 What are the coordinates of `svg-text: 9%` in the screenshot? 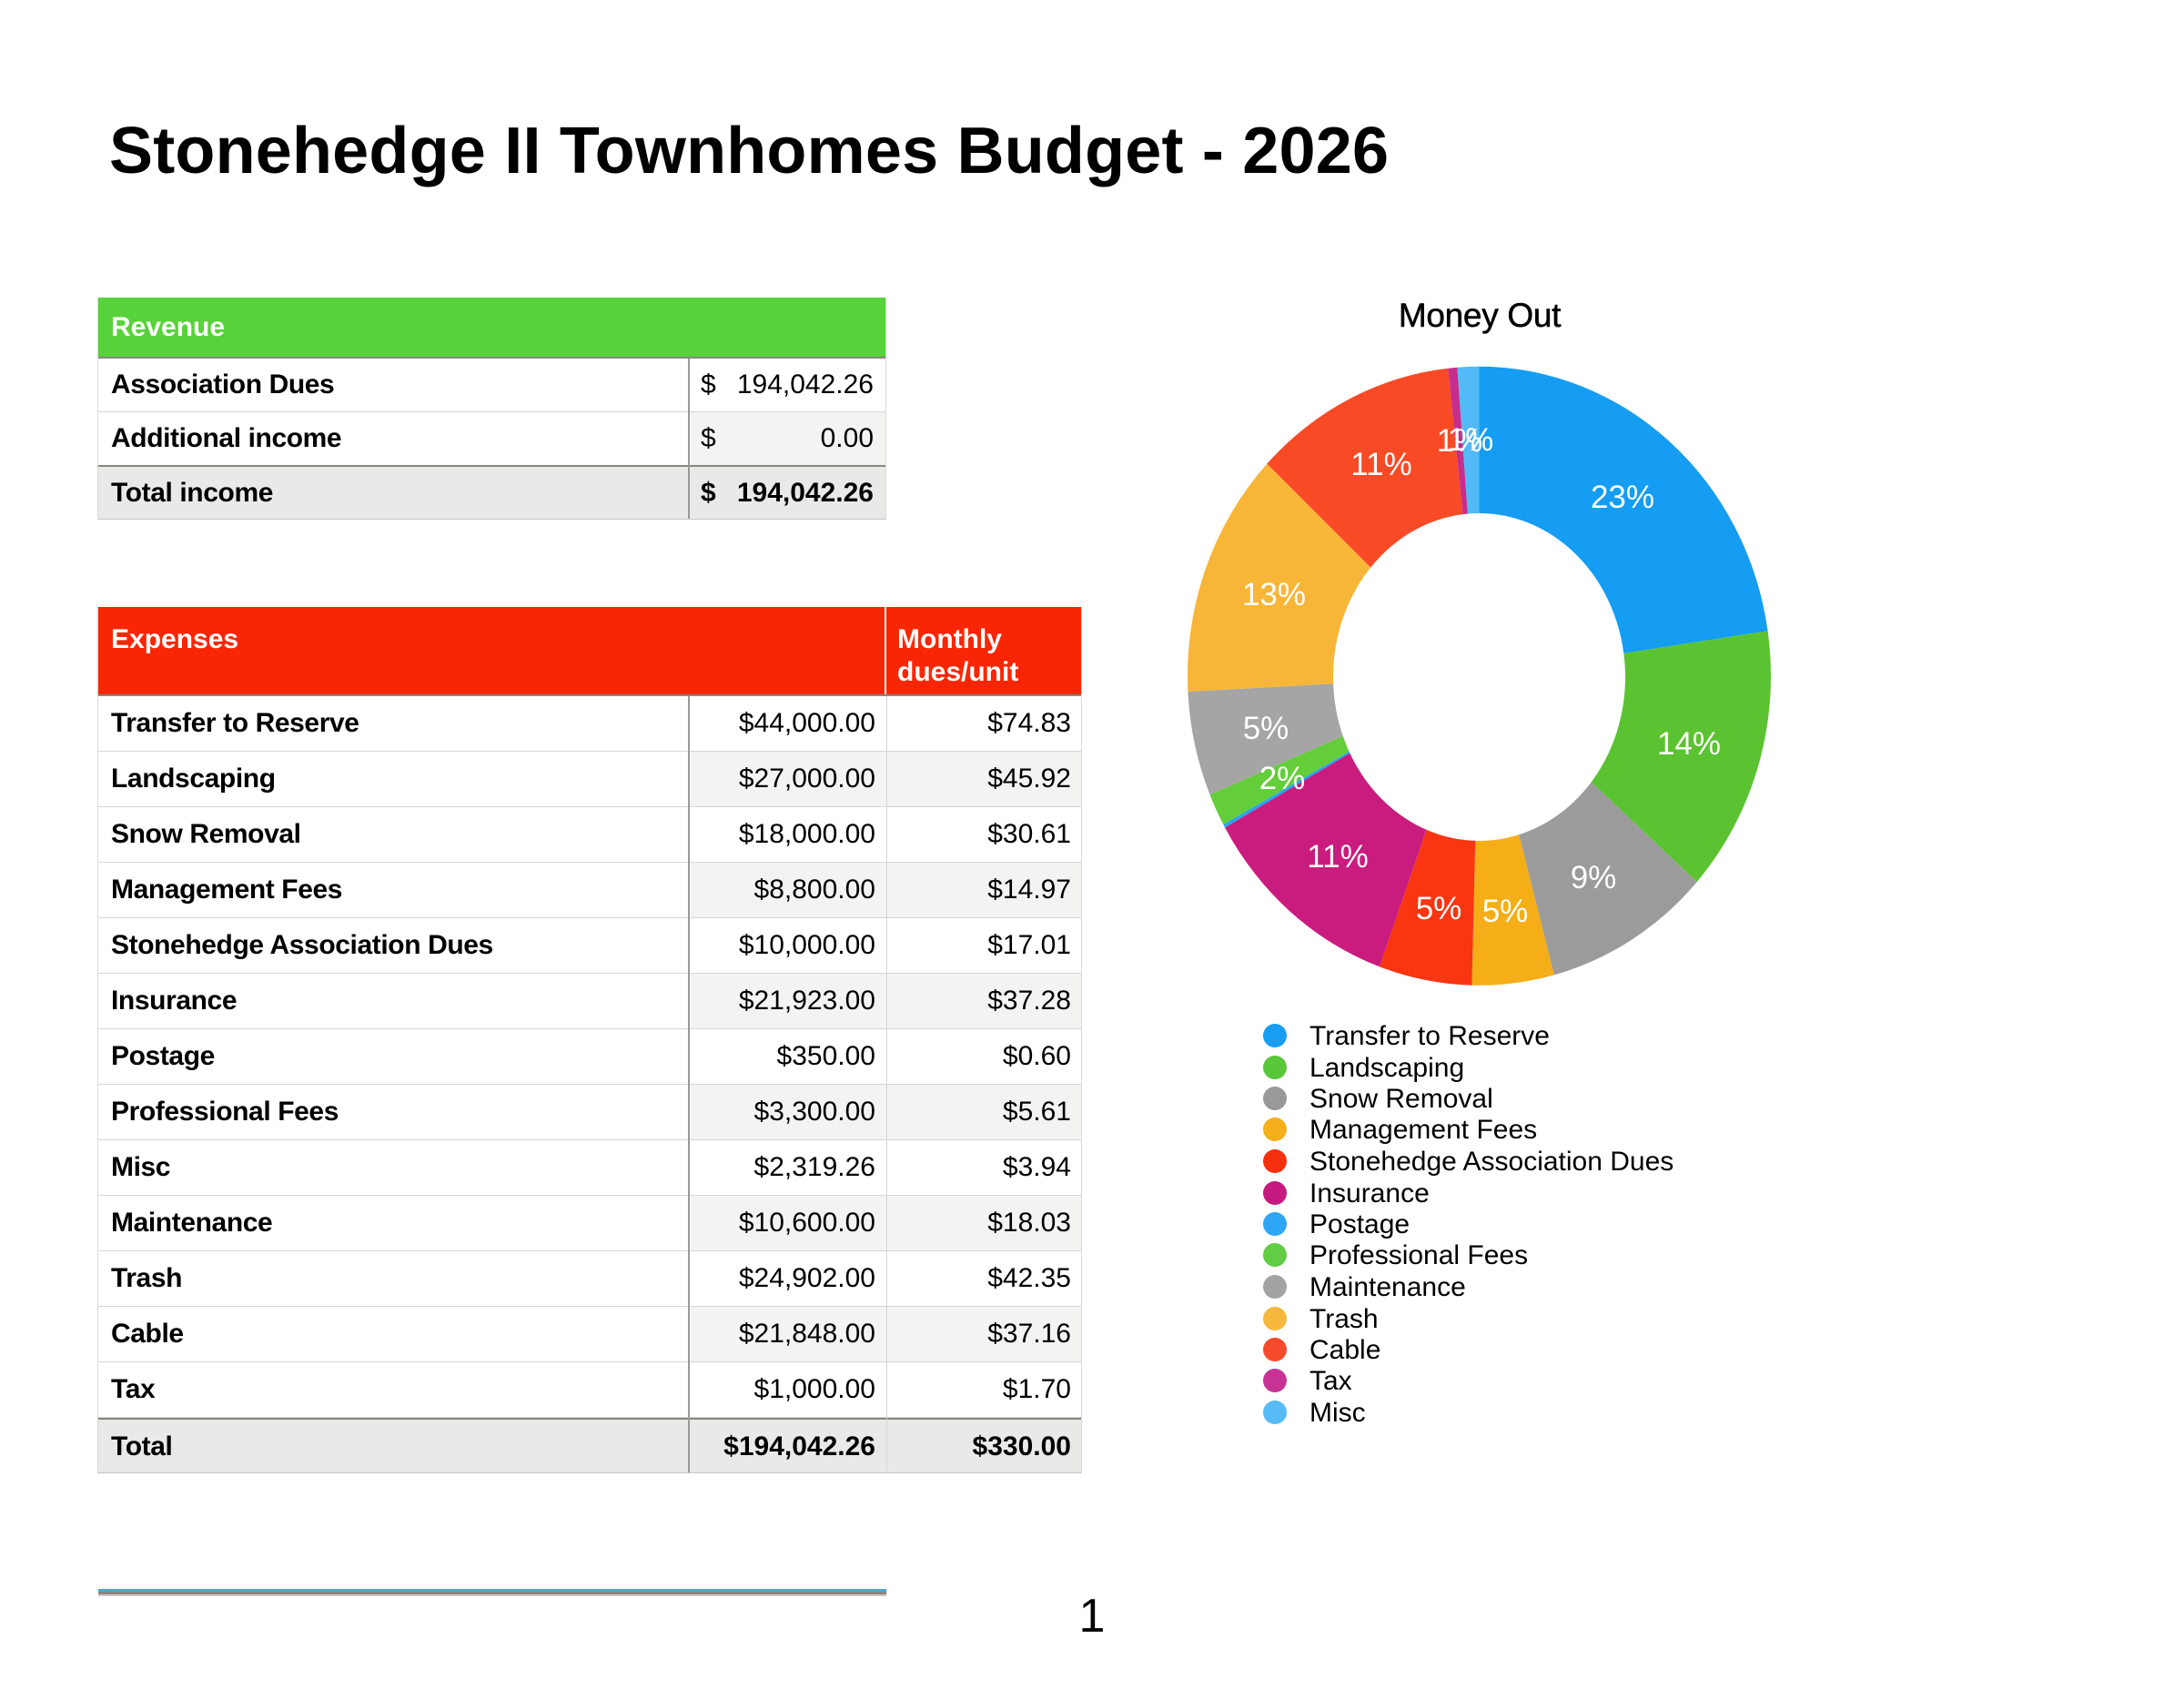 It's located at (1594, 877).